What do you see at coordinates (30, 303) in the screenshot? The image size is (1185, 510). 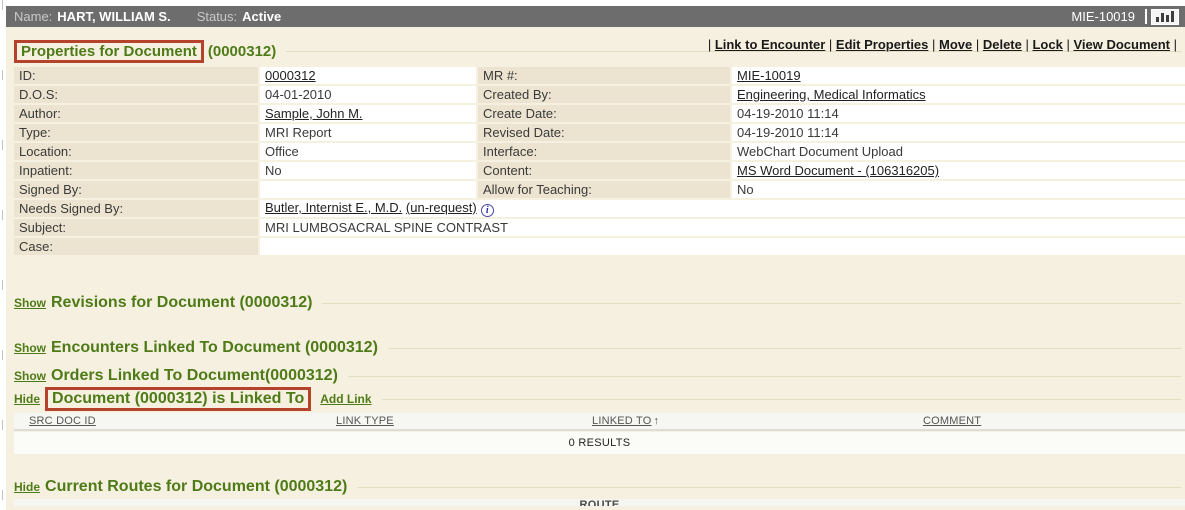 I see `show-revisions-link: Show` at bounding box center [30, 303].